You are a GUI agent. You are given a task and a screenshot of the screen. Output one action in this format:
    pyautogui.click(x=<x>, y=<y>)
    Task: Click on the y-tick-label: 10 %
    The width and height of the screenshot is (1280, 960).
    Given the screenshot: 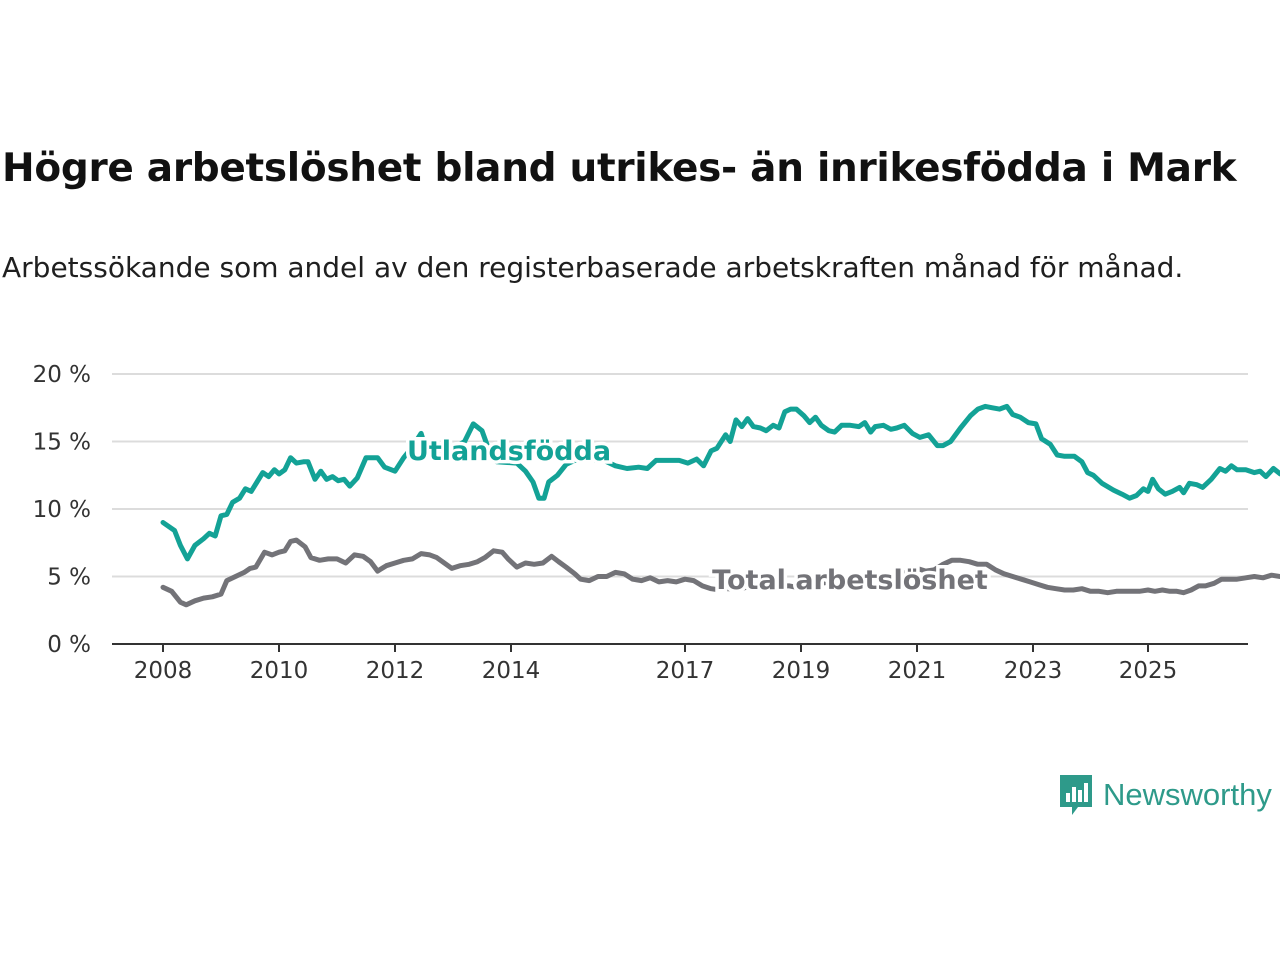 What is the action you would take?
    pyautogui.click(x=62, y=510)
    